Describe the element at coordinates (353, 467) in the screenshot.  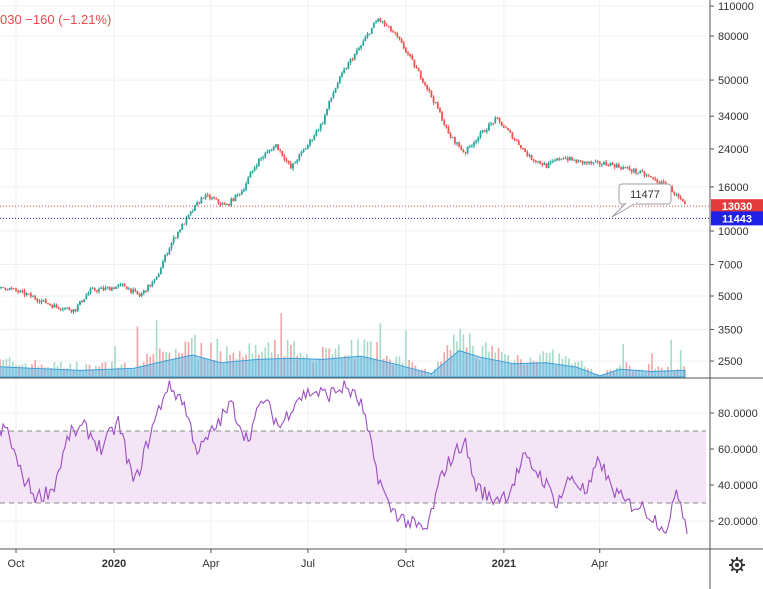
I see `rsi-band` at that location.